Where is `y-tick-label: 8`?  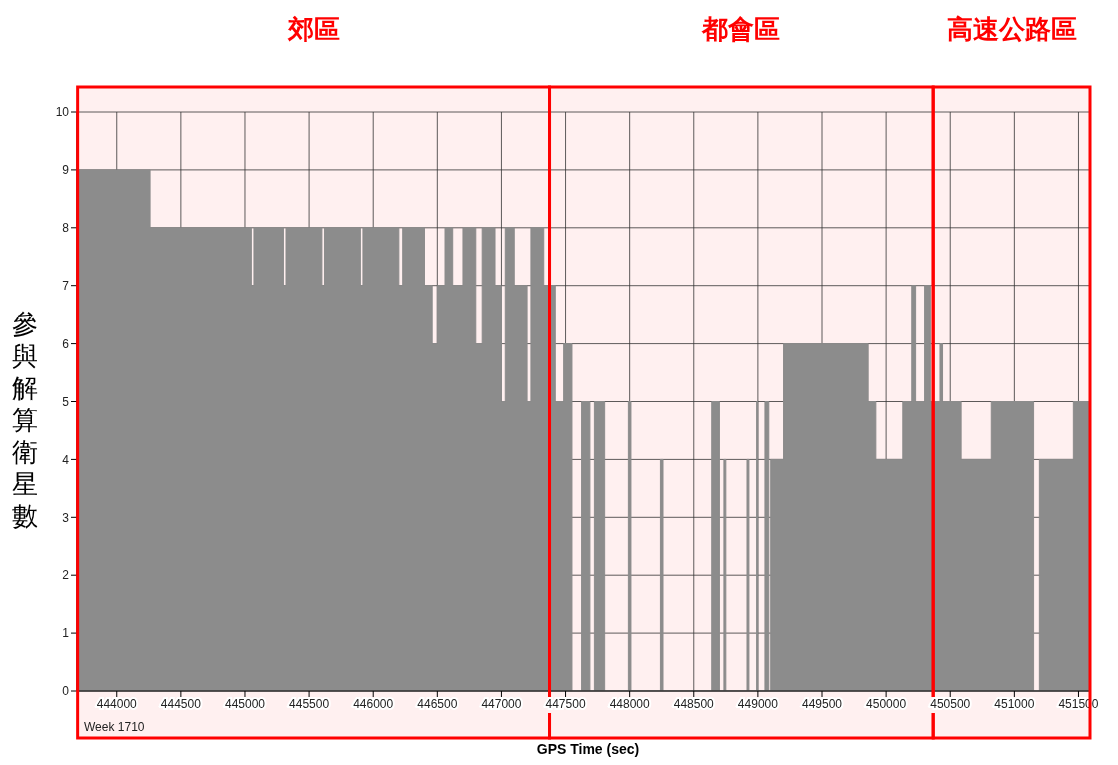 y-tick-label: 8 is located at coordinates (66, 228).